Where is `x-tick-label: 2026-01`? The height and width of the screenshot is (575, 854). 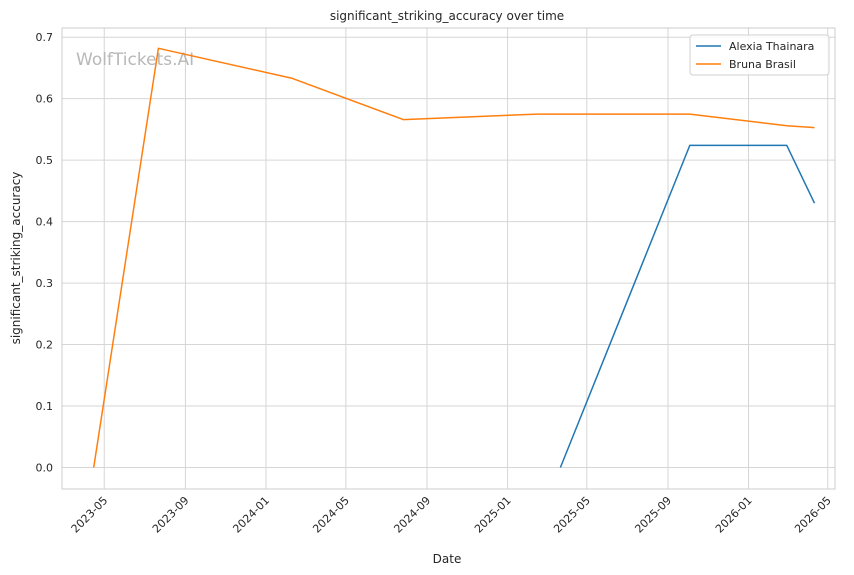 x-tick-label: 2026-01 is located at coordinates (734, 515).